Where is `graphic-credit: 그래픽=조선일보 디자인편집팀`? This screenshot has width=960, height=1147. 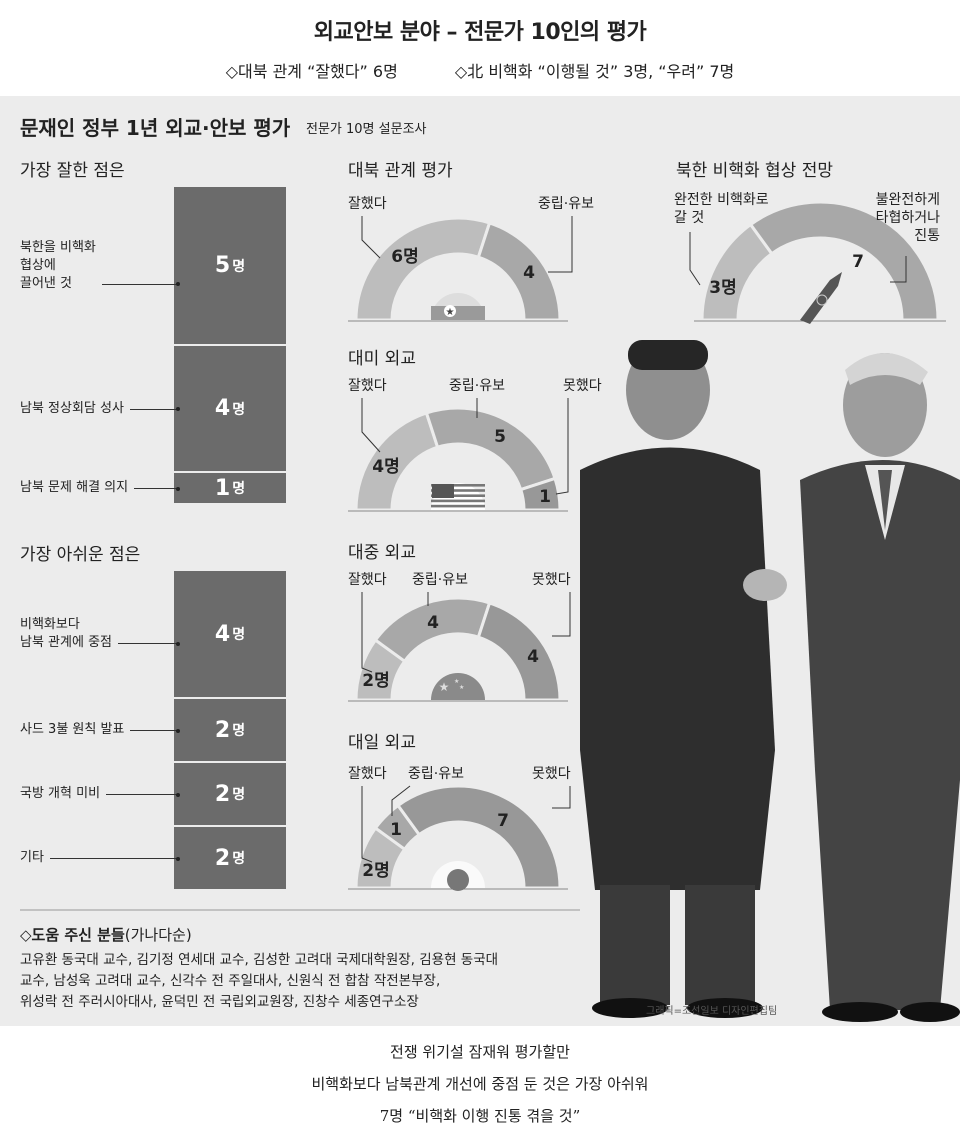
graphic-credit: 그래픽=조선일보 디자인편집팀 is located at coordinates (712, 1011).